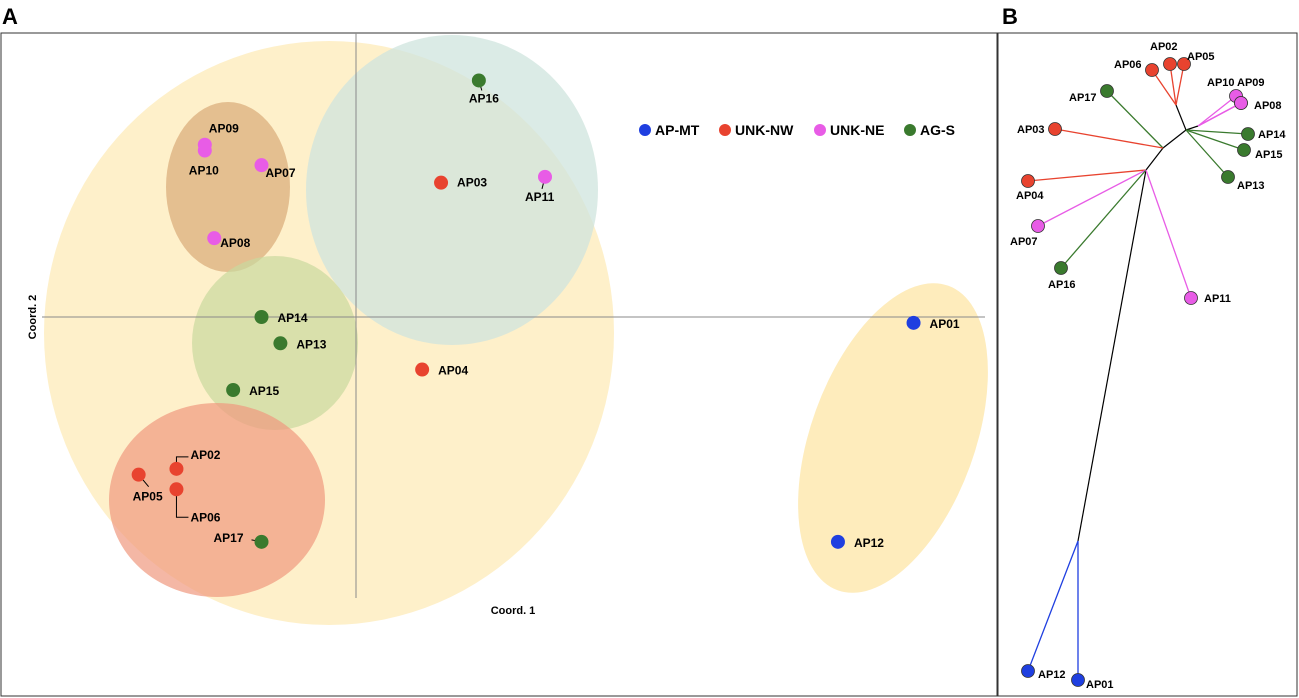 This screenshot has height=698, width=1299. Describe the element at coordinates (1083, 98) in the screenshot. I see `tree-tip-label: AP17` at that location.